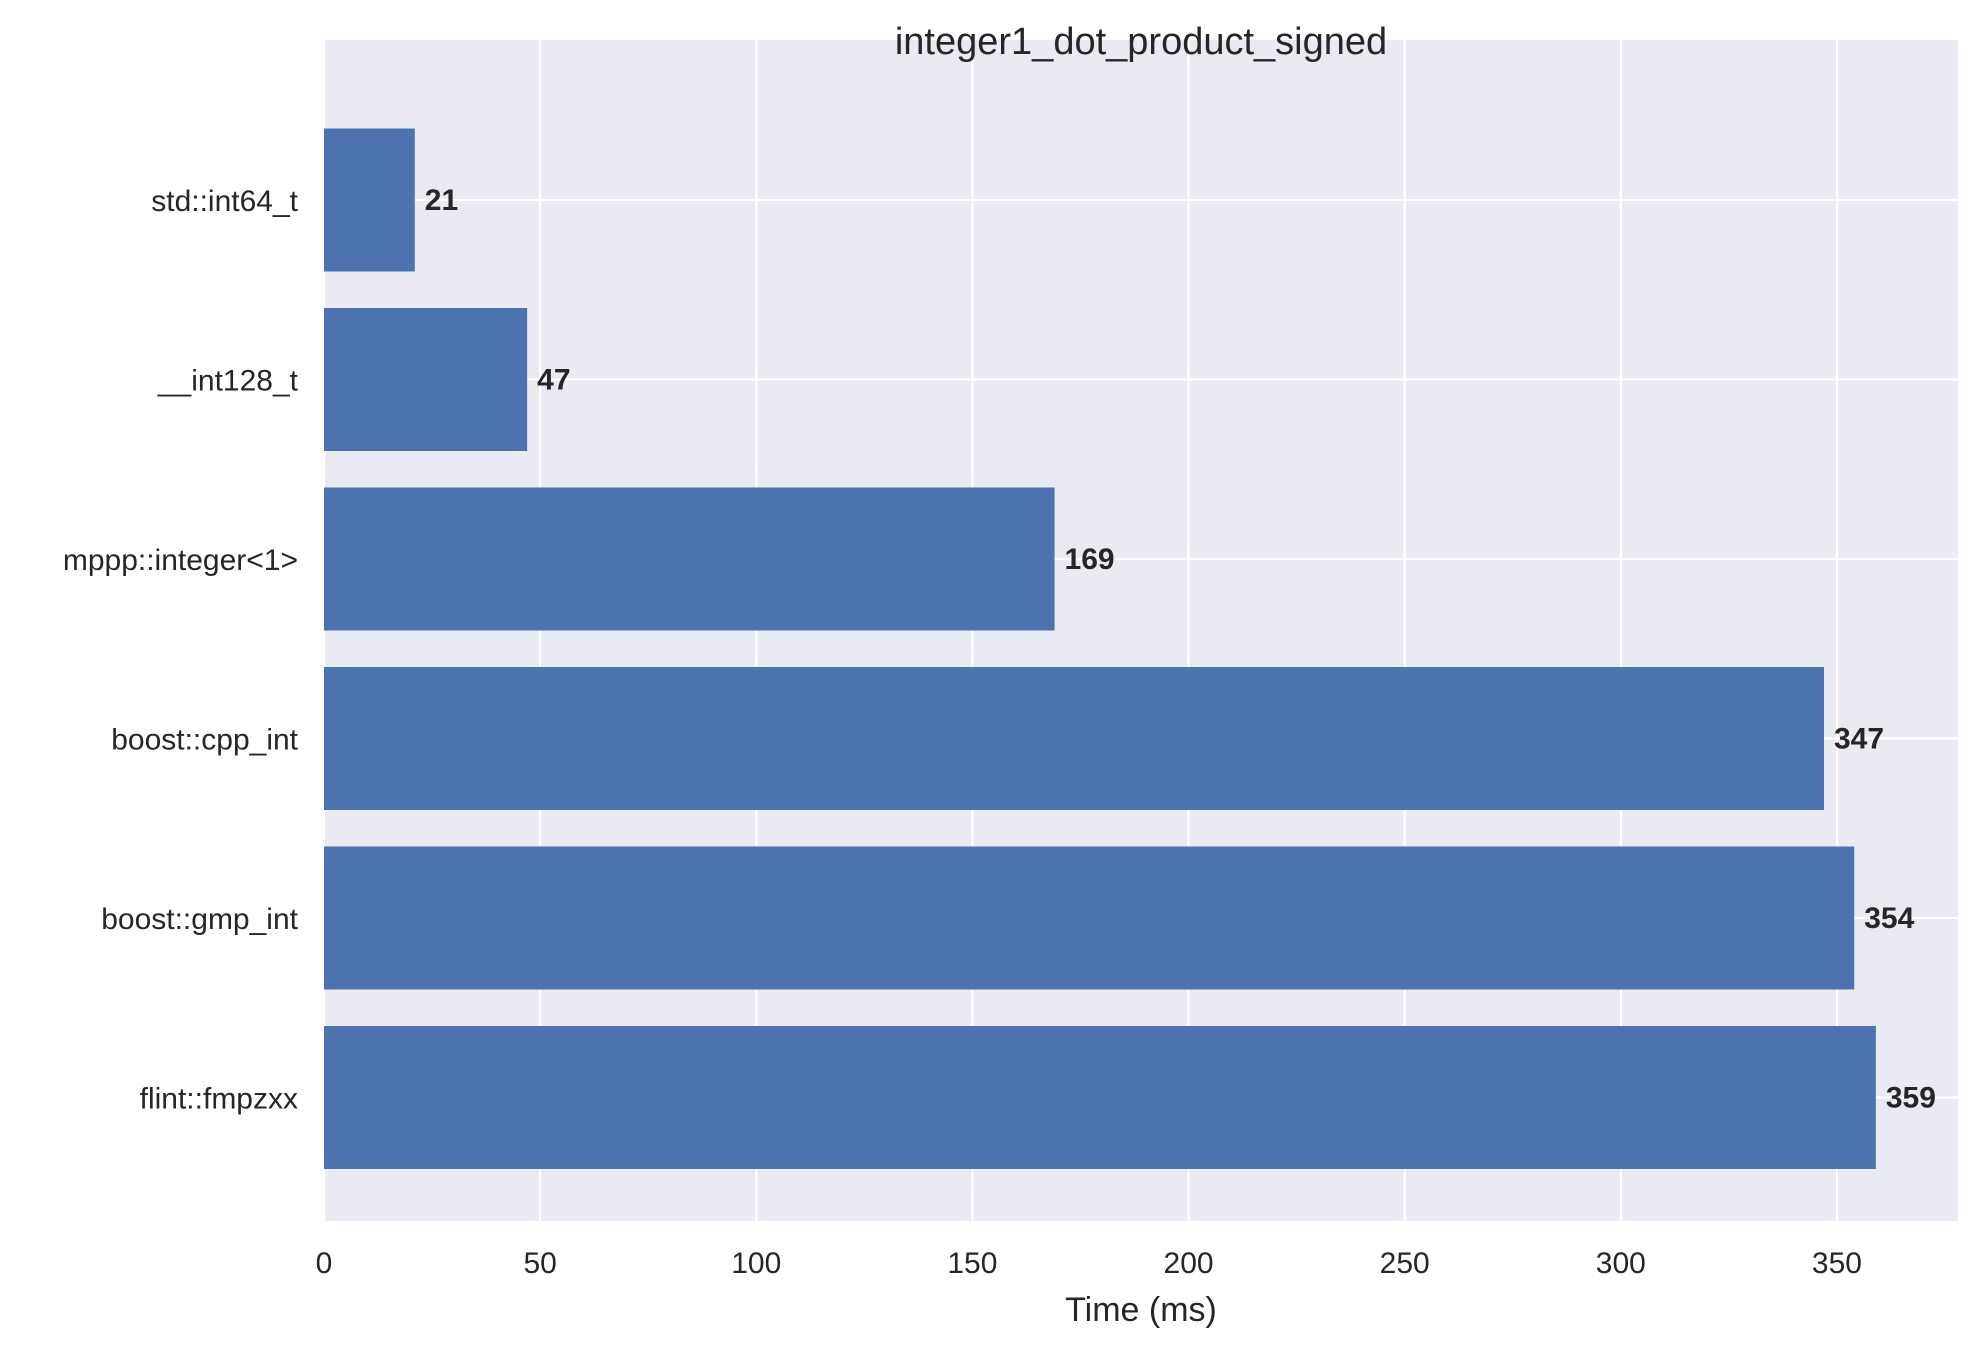 The width and height of the screenshot is (1975, 1349). I want to click on bar-value-label: 354, so click(1889, 918).